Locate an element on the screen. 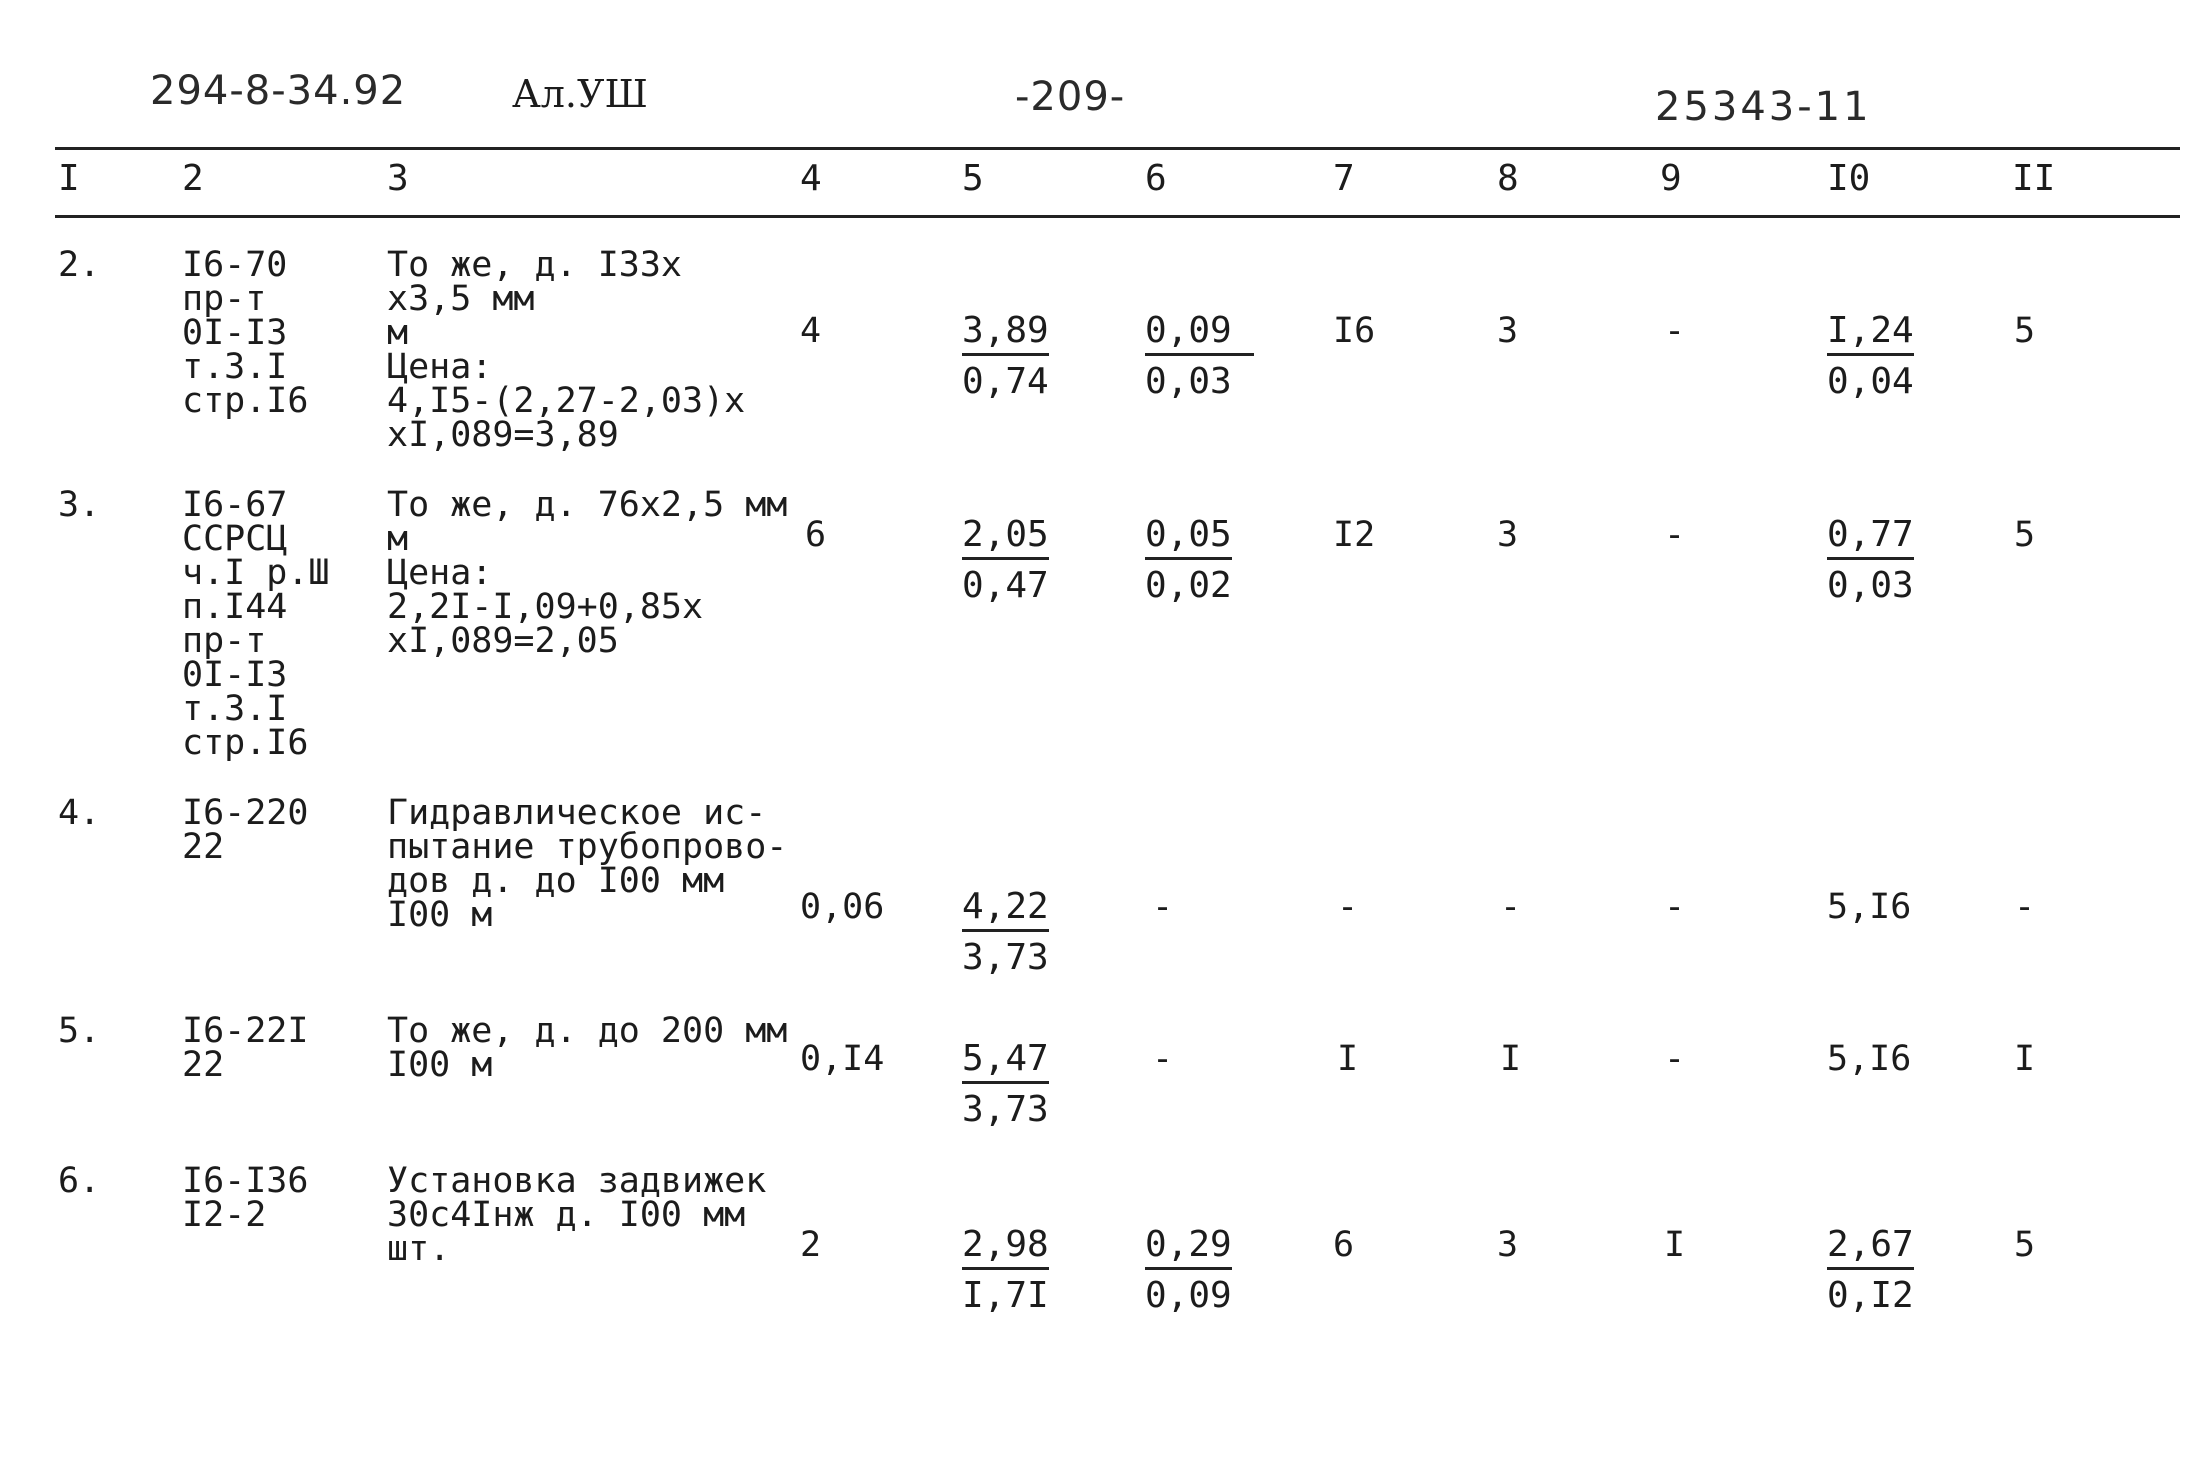  total-cost-wages: 0,I2 is located at coordinates (1870, 1295).